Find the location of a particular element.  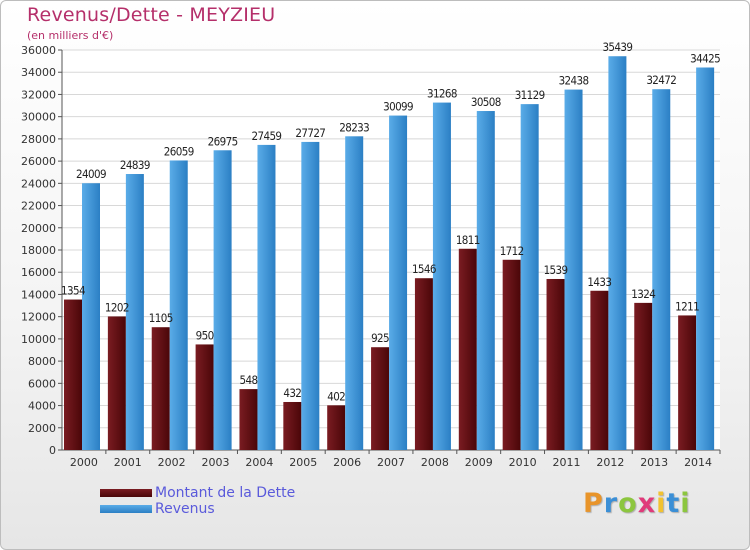

value-label-revenus: 26059 is located at coordinates (179, 151).